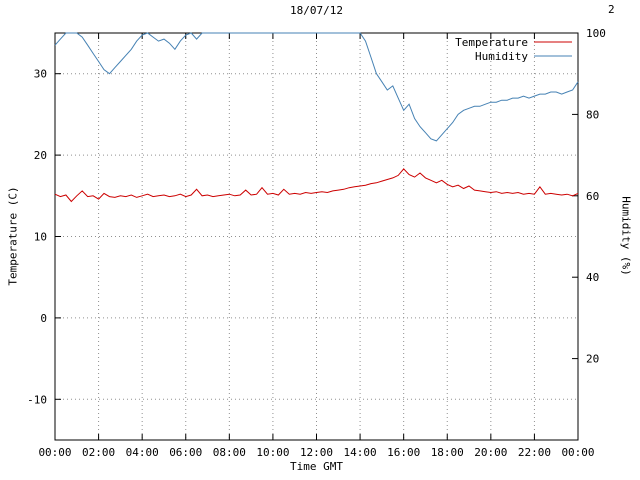 This screenshot has height=480, width=640. I want to click on y-tick-label-left: -10, so click(37, 399).